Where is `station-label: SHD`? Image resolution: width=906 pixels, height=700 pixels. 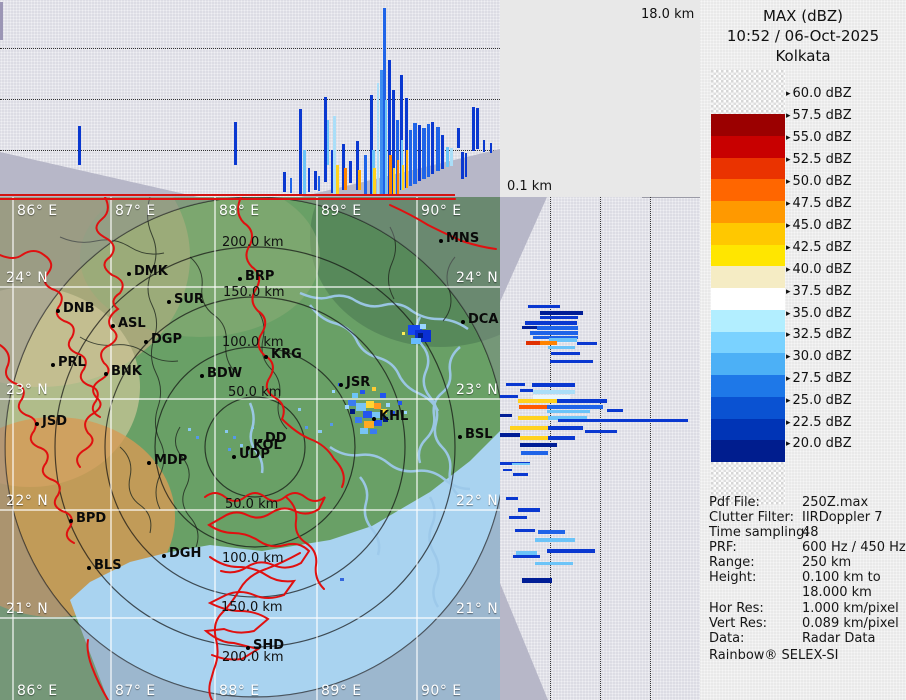 station-label: SHD is located at coordinates (269, 645).